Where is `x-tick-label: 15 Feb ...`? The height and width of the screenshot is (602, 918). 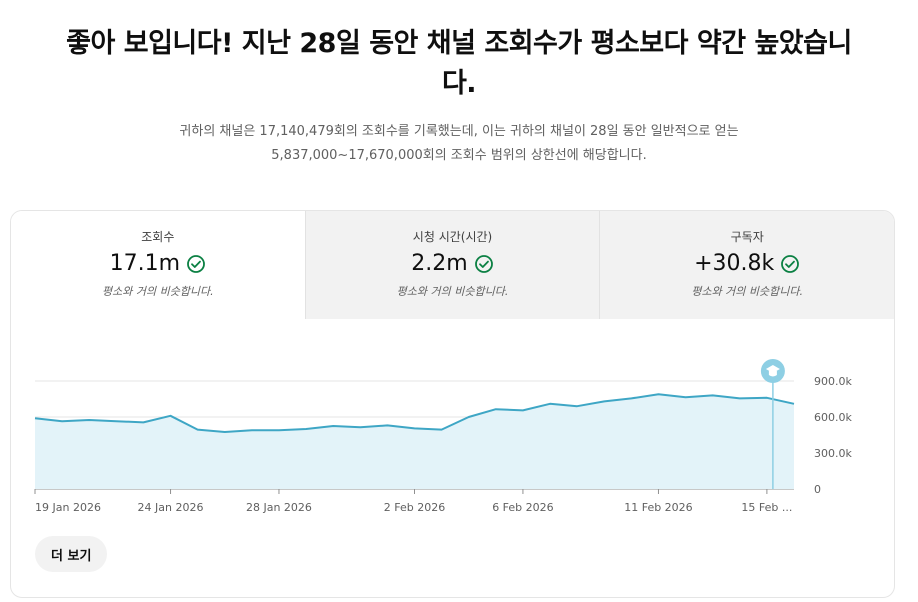 x-tick-label: 15 Feb ... is located at coordinates (766, 507).